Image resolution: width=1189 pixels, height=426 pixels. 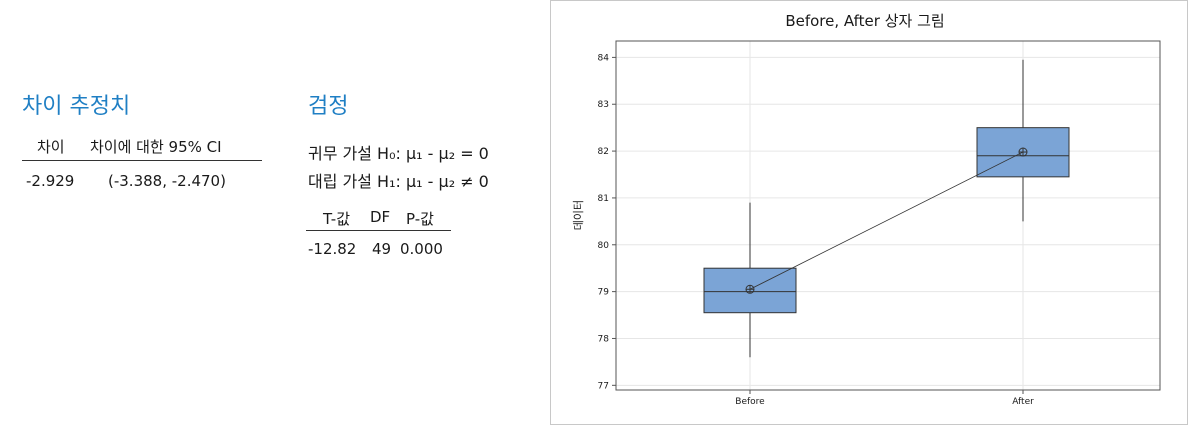 I want to click on null-hypothesis: 귀무 가설 H₀: μ₁ - μ₂ = 0, so click(x=398, y=153).